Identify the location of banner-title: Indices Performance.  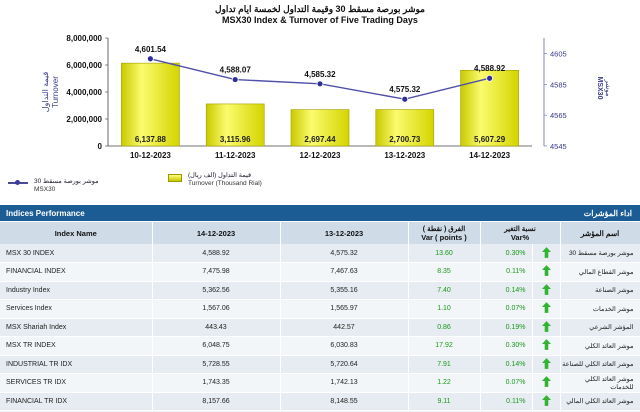
(45, 213).